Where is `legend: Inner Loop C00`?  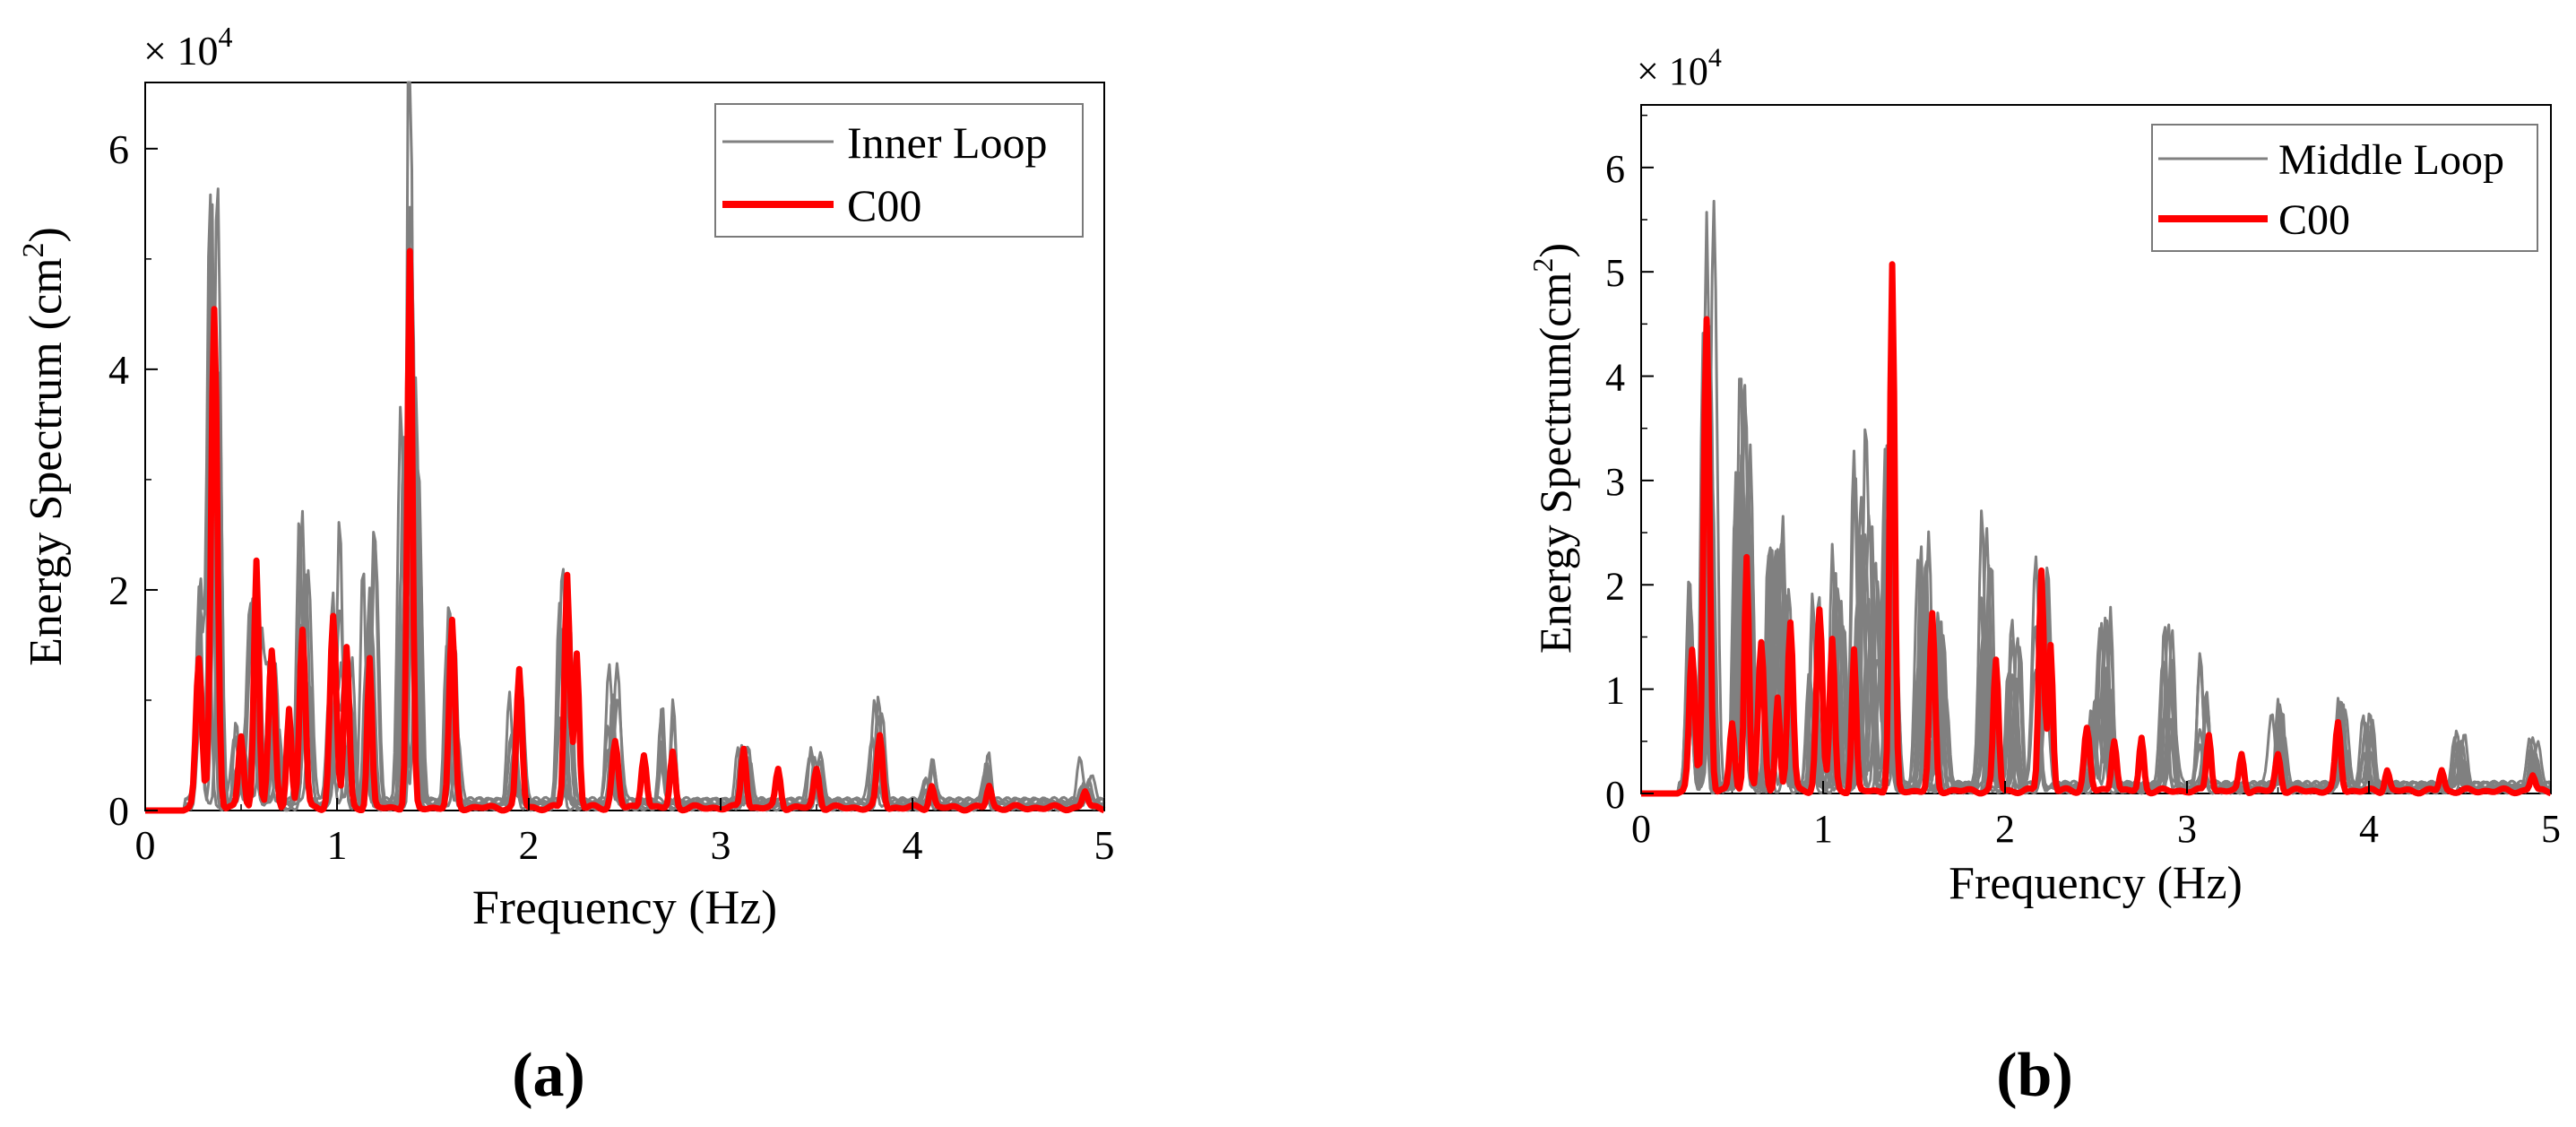 legend: Inner Loop C00 is located at coordinates (899, 170).